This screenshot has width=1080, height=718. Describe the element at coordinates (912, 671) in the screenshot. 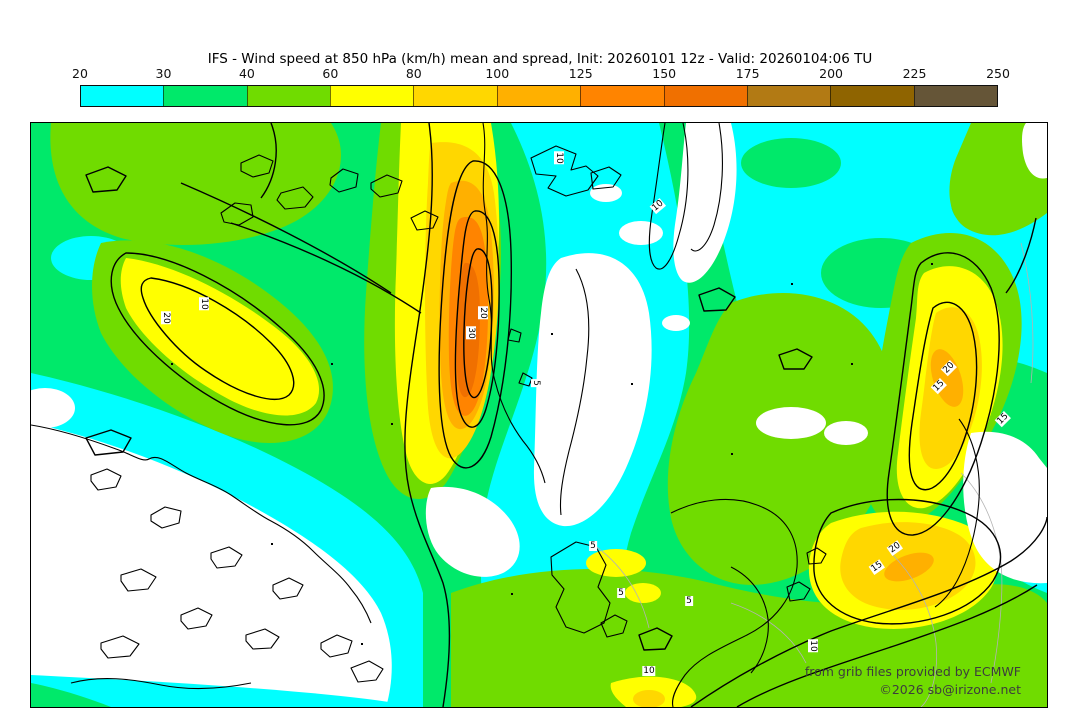

I see `attribution-source: from grib files provided by ECMWF` at that location.